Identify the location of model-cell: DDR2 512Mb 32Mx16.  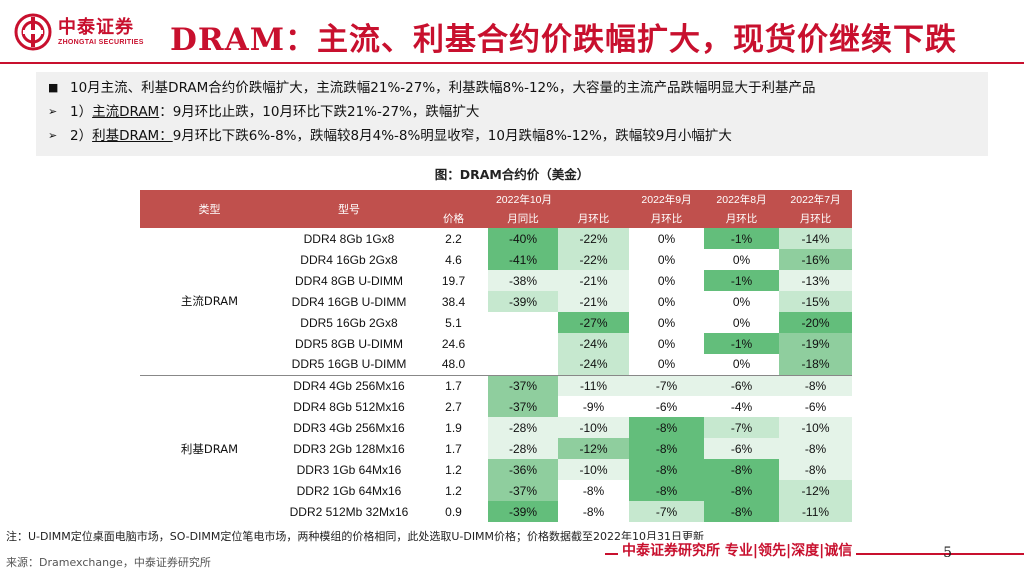
(349, 511).